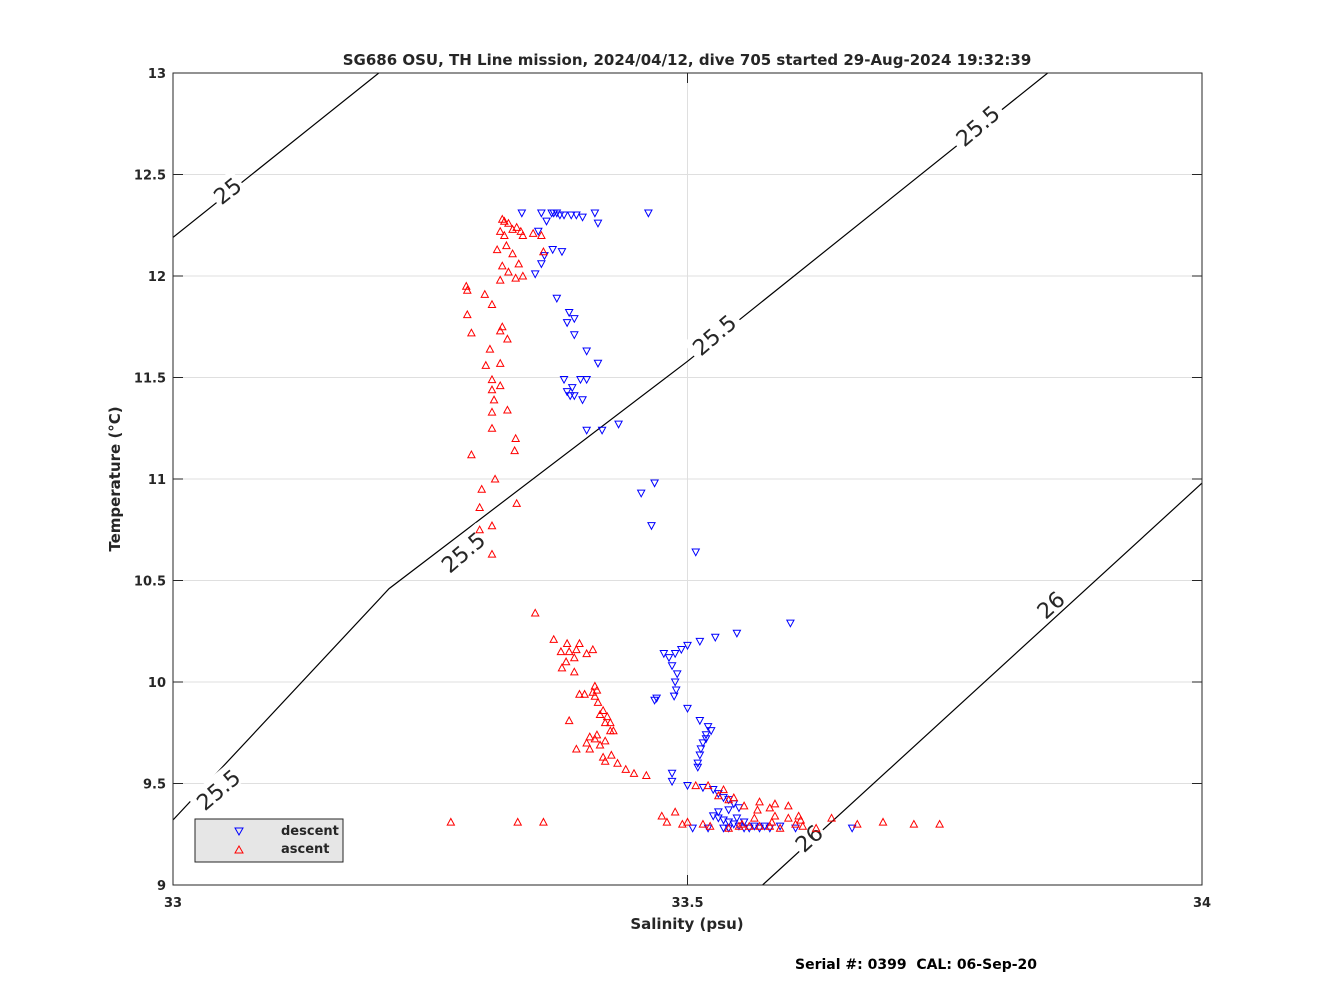  What do you see at coordinates (1202, 903) in the screenshot?
I see `x-tick-label: 34` at bounding box center [1202, 903].